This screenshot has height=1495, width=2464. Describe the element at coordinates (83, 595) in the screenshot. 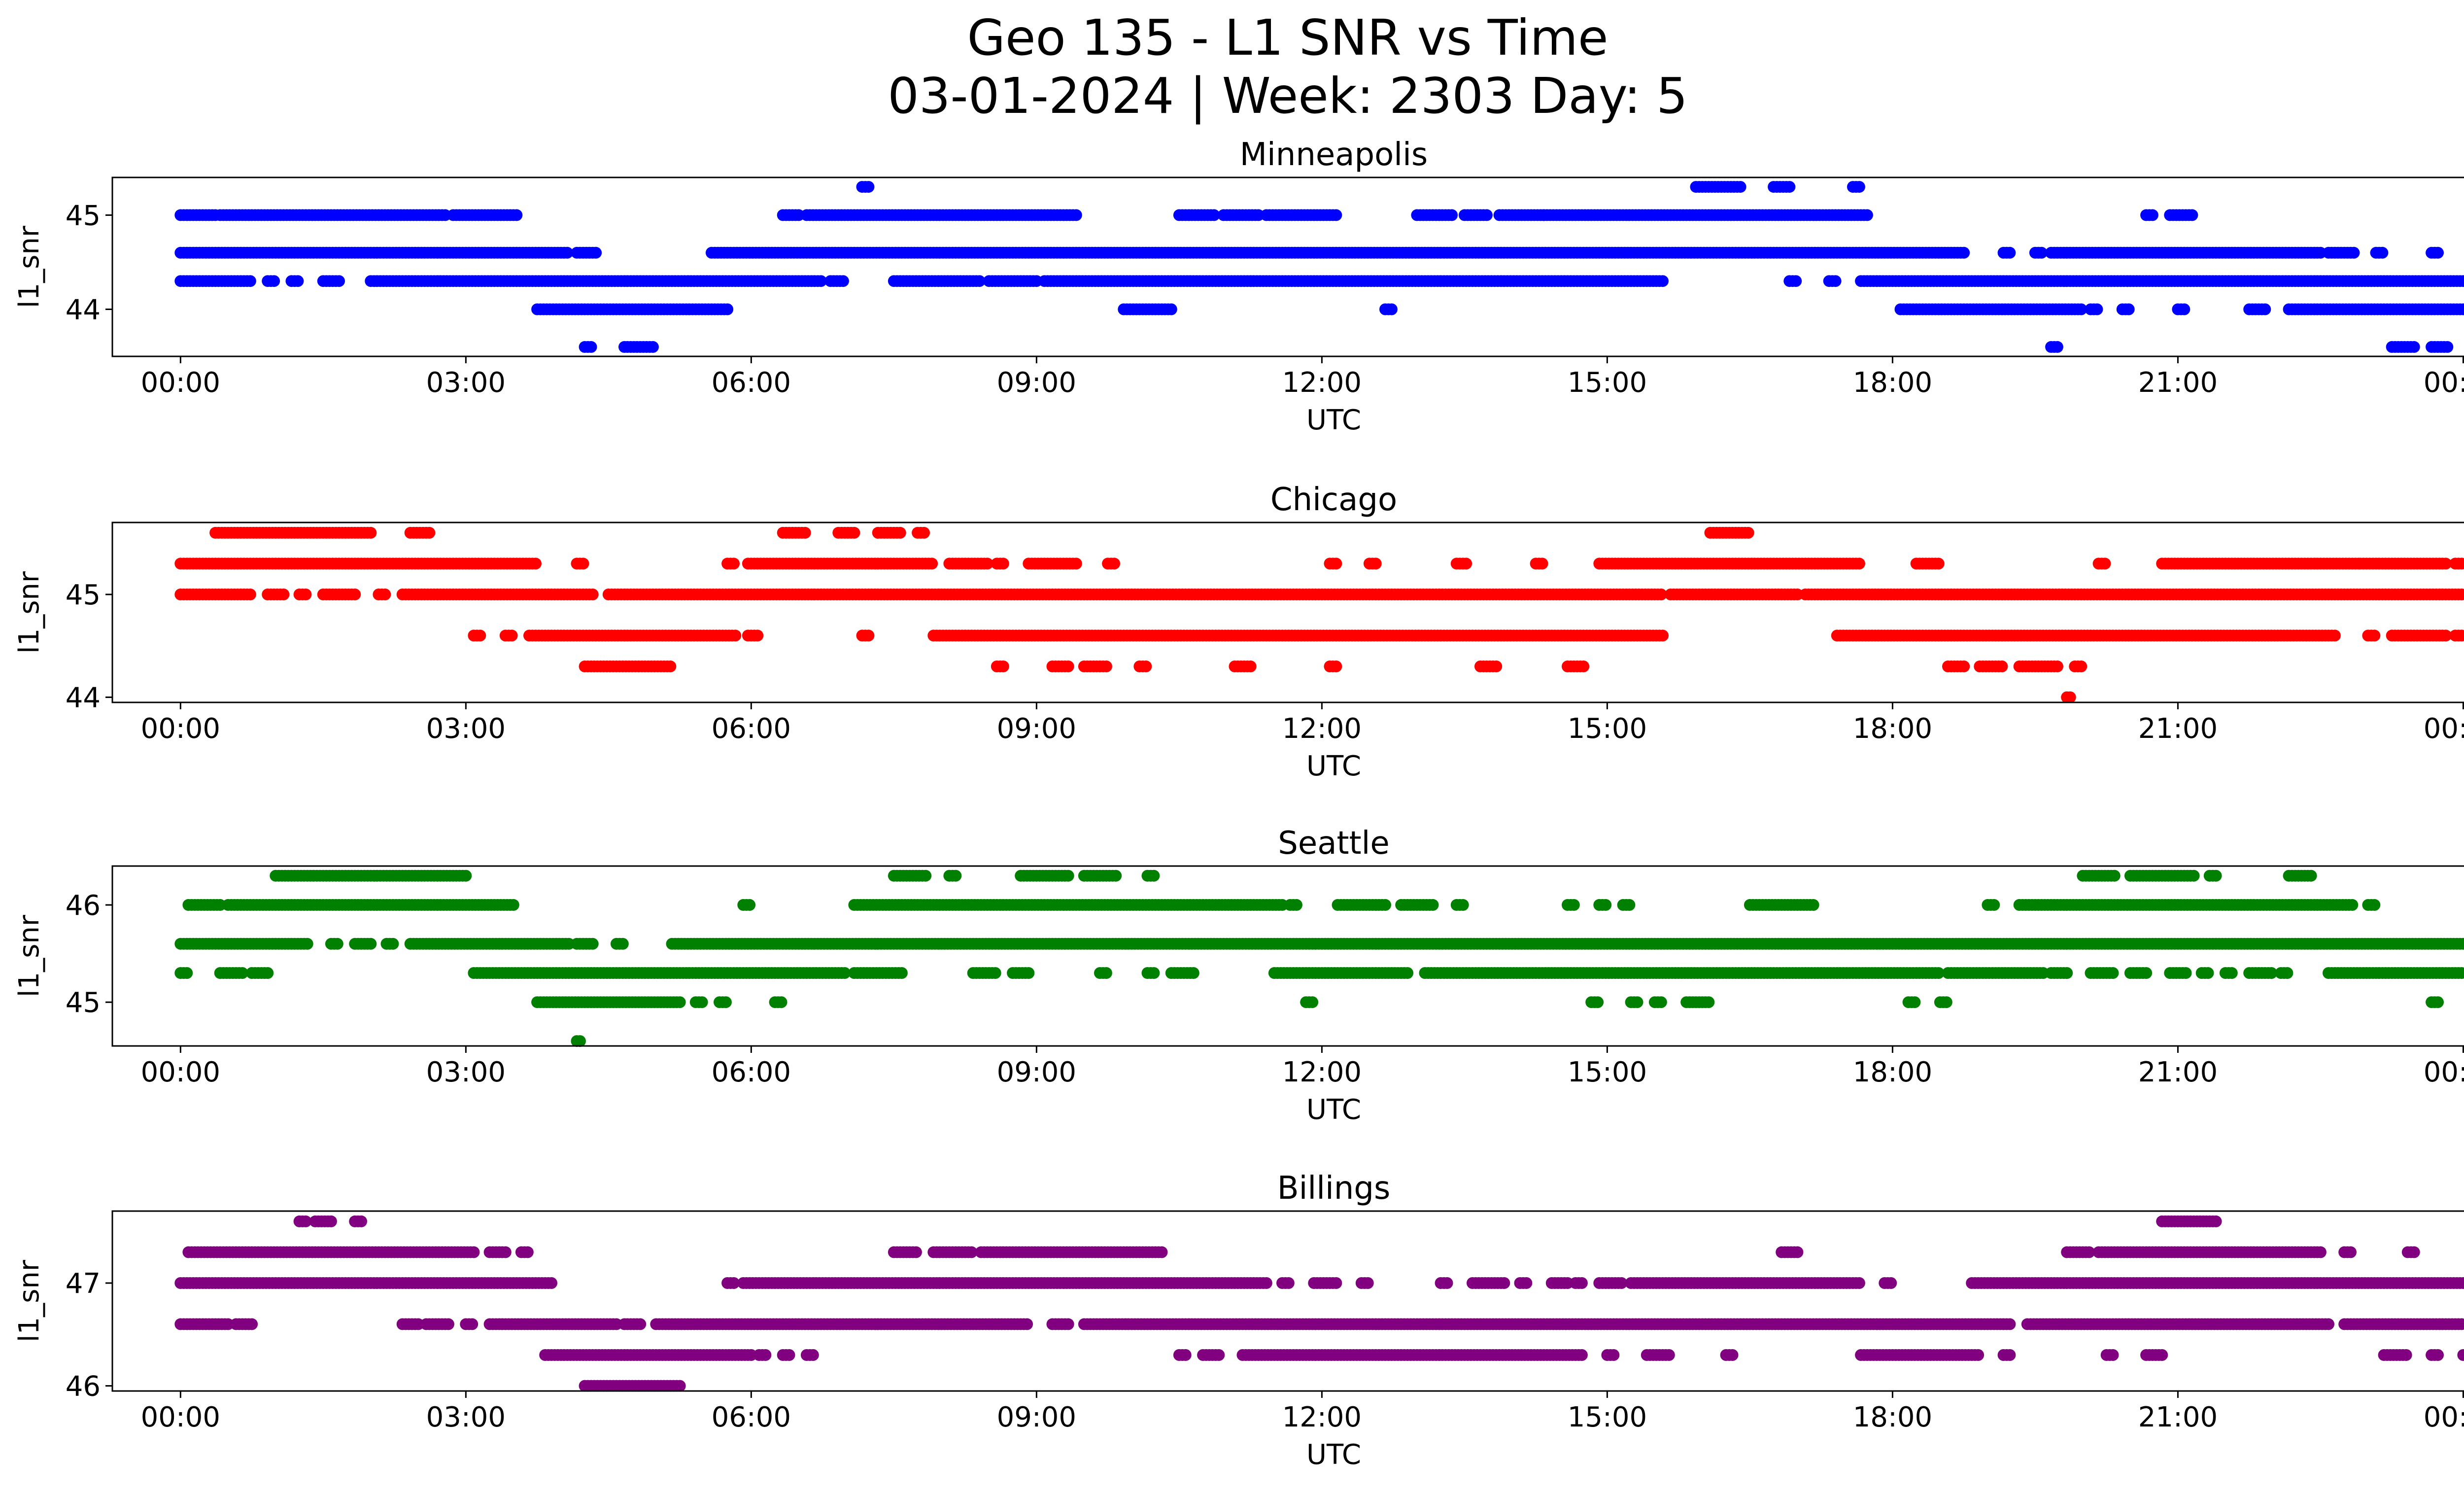

I see `y-tick-label: 45` at that location.